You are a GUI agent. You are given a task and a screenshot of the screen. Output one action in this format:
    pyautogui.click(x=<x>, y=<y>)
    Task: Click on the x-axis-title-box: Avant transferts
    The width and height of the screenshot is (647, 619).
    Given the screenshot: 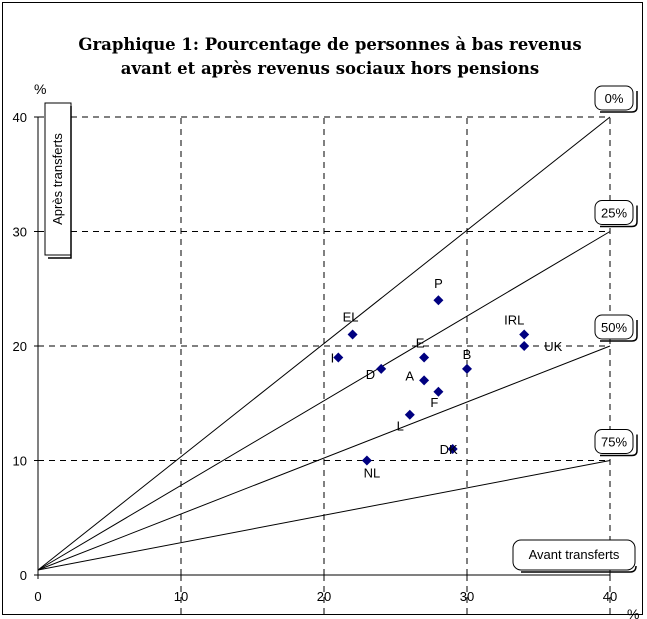 What is the action you would take?
    pyautogui.click(x=574, y=556)
    